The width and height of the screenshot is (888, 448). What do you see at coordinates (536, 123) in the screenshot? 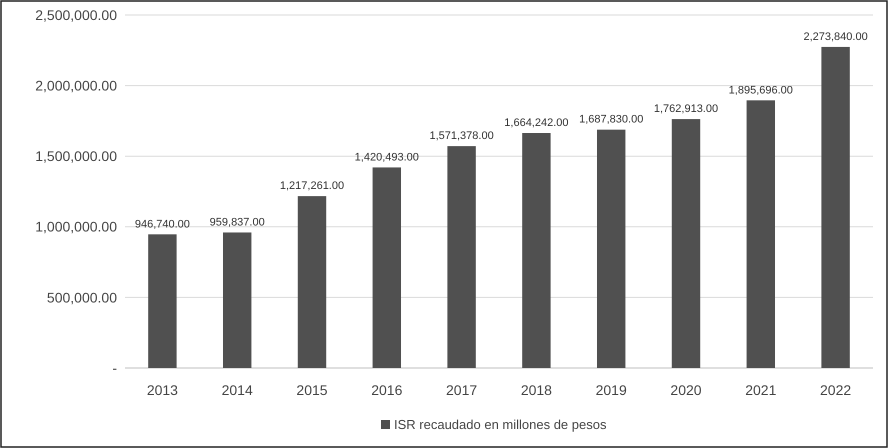
I see `data-label: 1,664,242.00` at bounding box center [536, 123].